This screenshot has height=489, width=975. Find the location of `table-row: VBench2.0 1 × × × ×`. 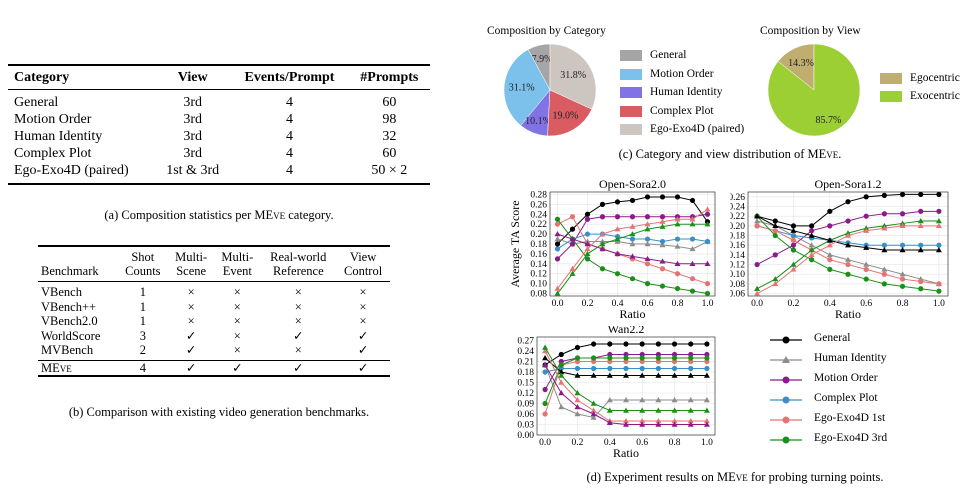

table-row: VBench2.0 1 × × × × is located at coordinates (214, 321).